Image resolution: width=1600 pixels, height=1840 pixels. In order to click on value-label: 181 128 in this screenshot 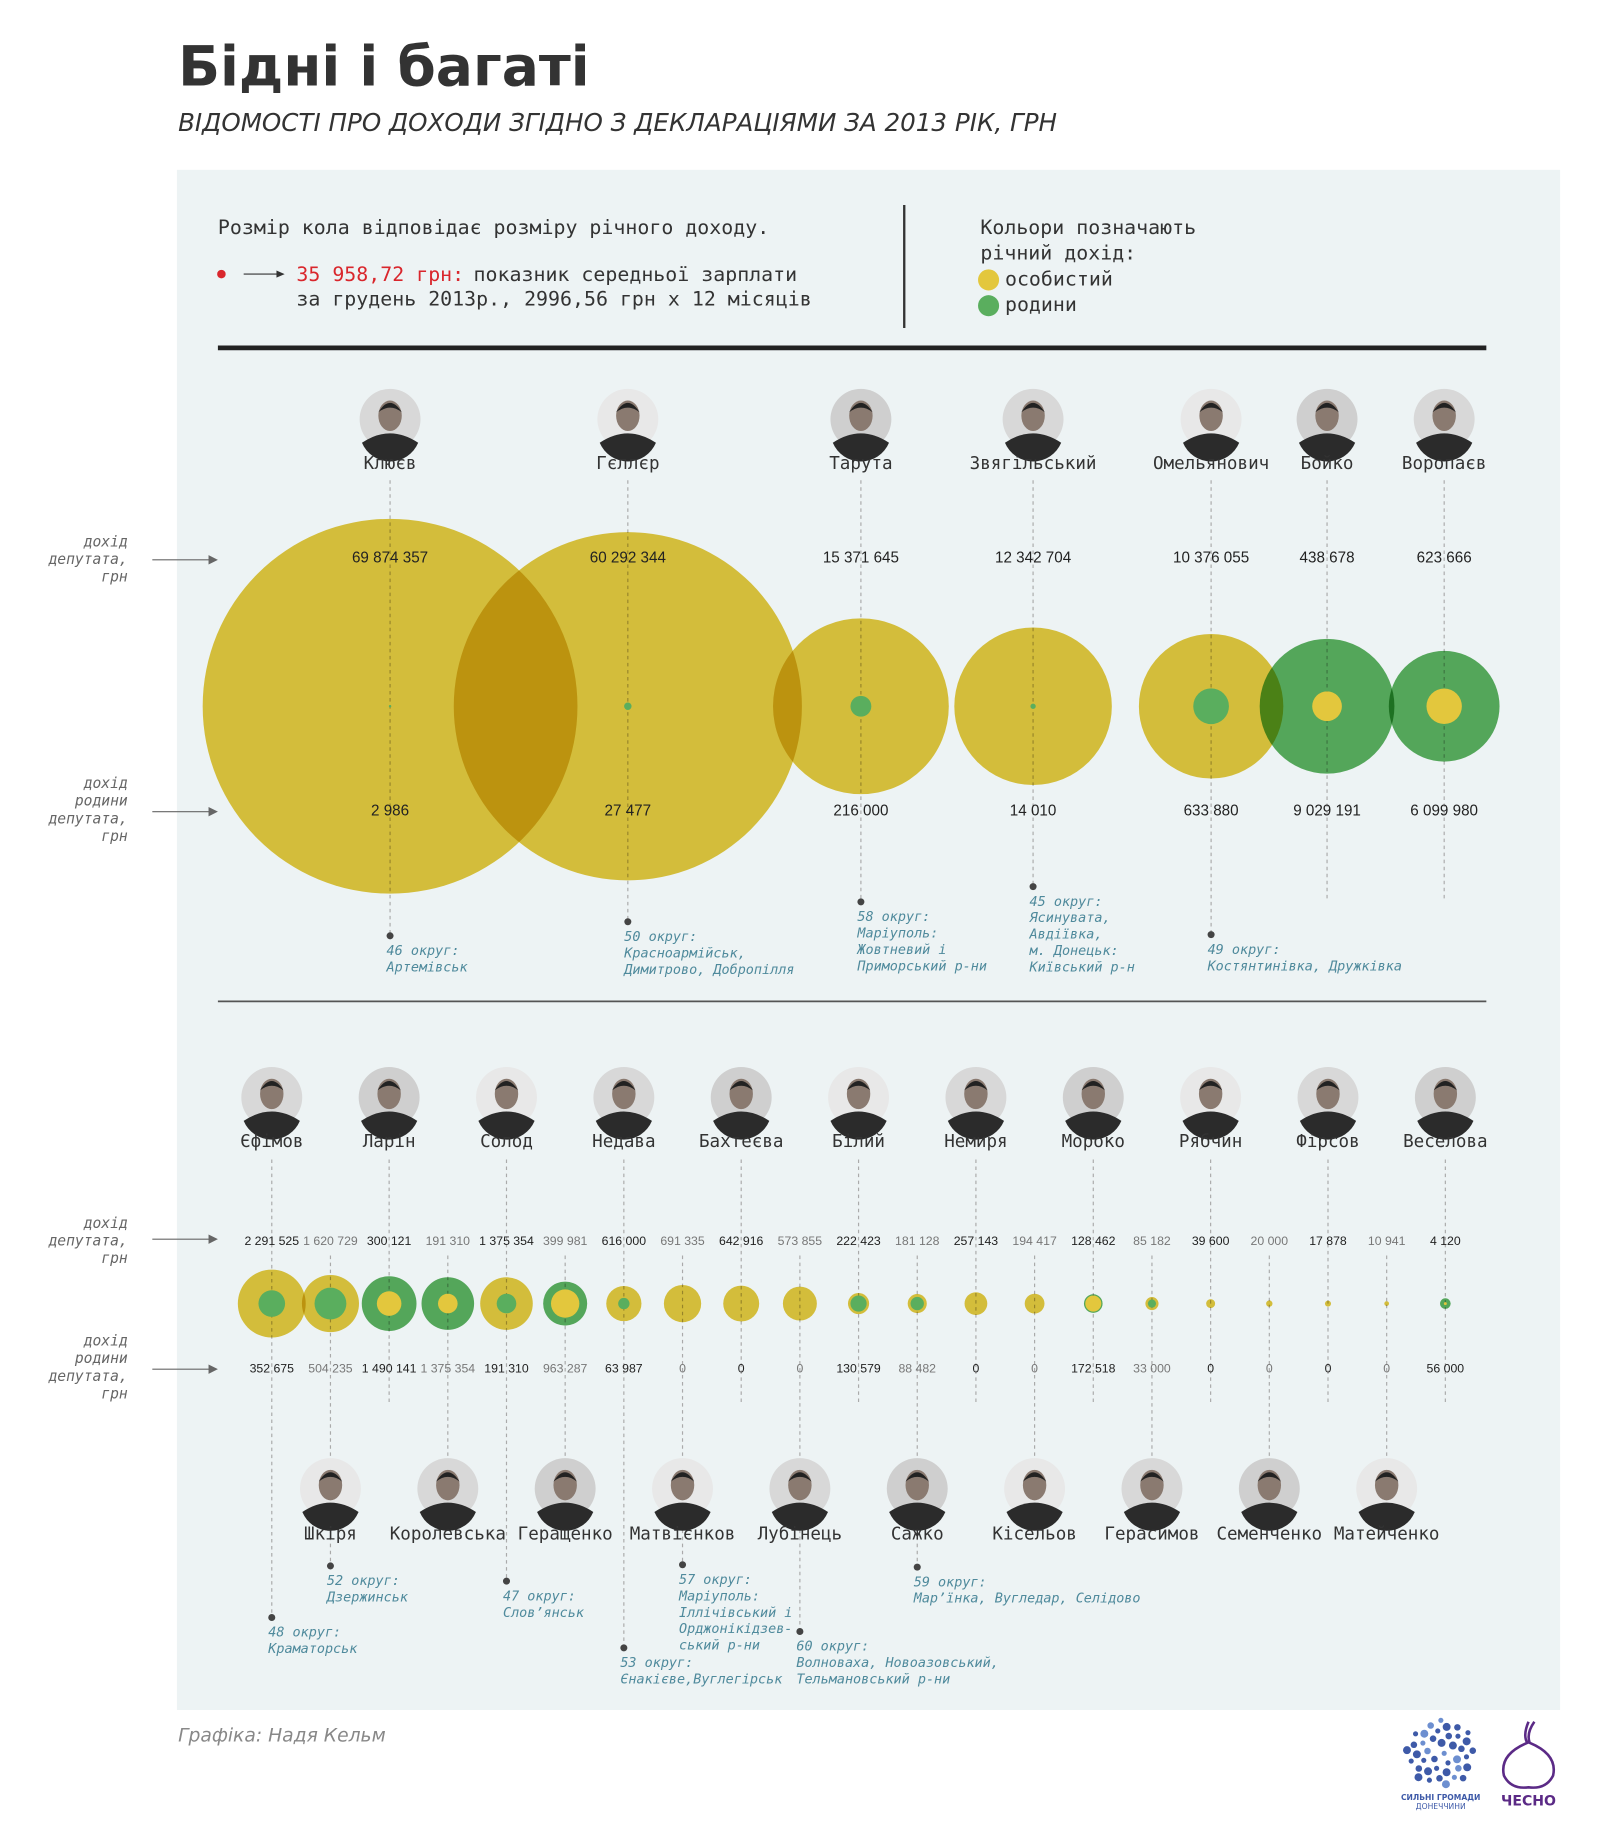, I will do `click(917, 1241)`.